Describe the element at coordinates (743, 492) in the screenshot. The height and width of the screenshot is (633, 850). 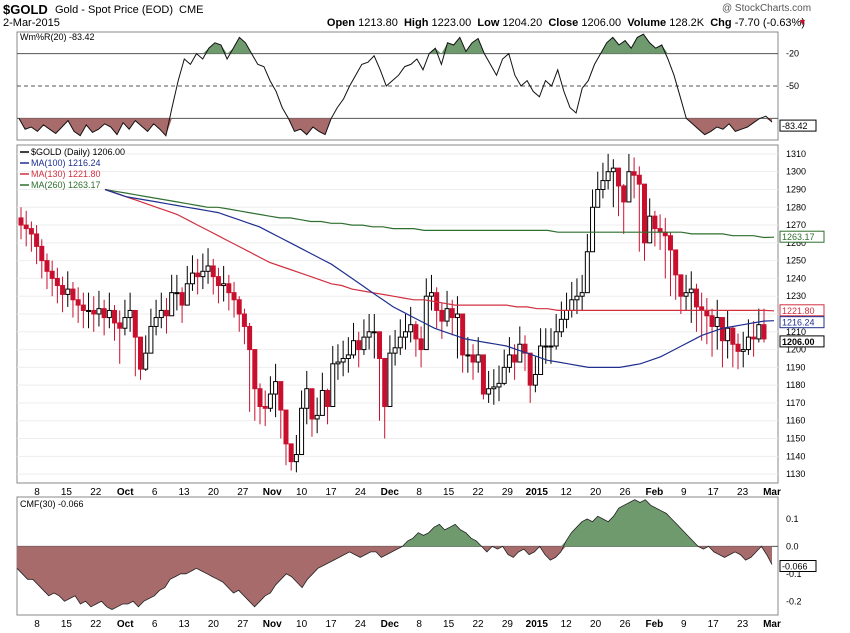
I see `x-axis-label: 23` at that location.